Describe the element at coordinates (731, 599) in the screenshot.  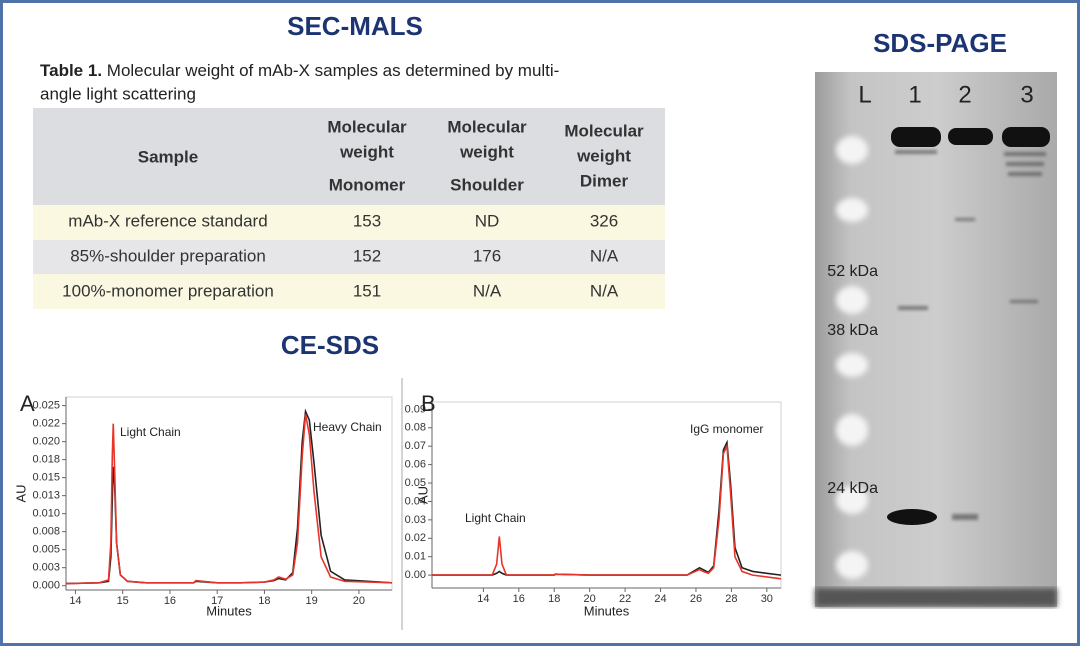
I see `x-tick-label: 28` at that location.